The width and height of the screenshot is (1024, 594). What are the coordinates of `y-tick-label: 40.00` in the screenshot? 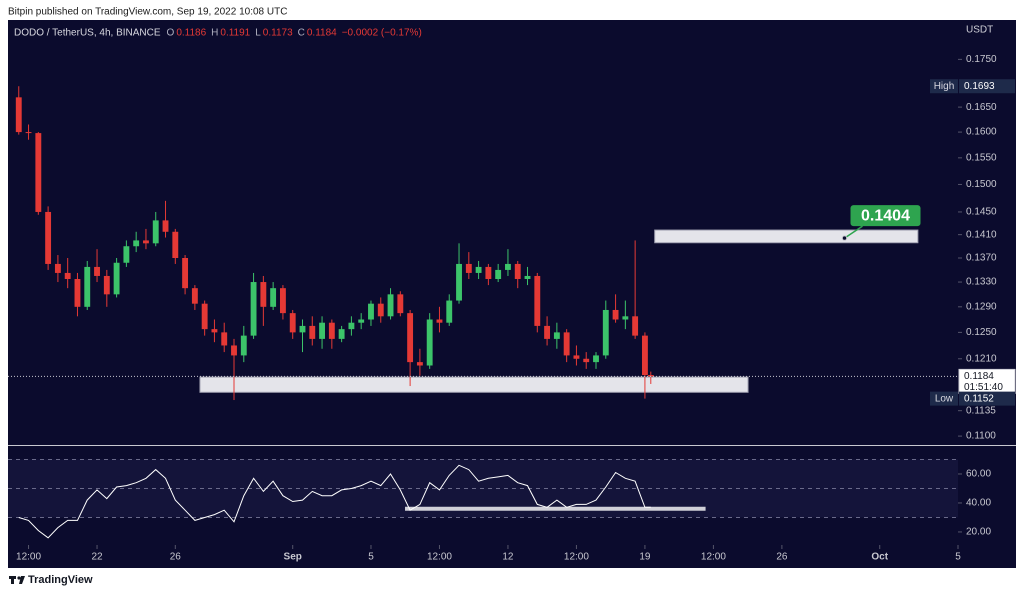 It's located at (978, 503).